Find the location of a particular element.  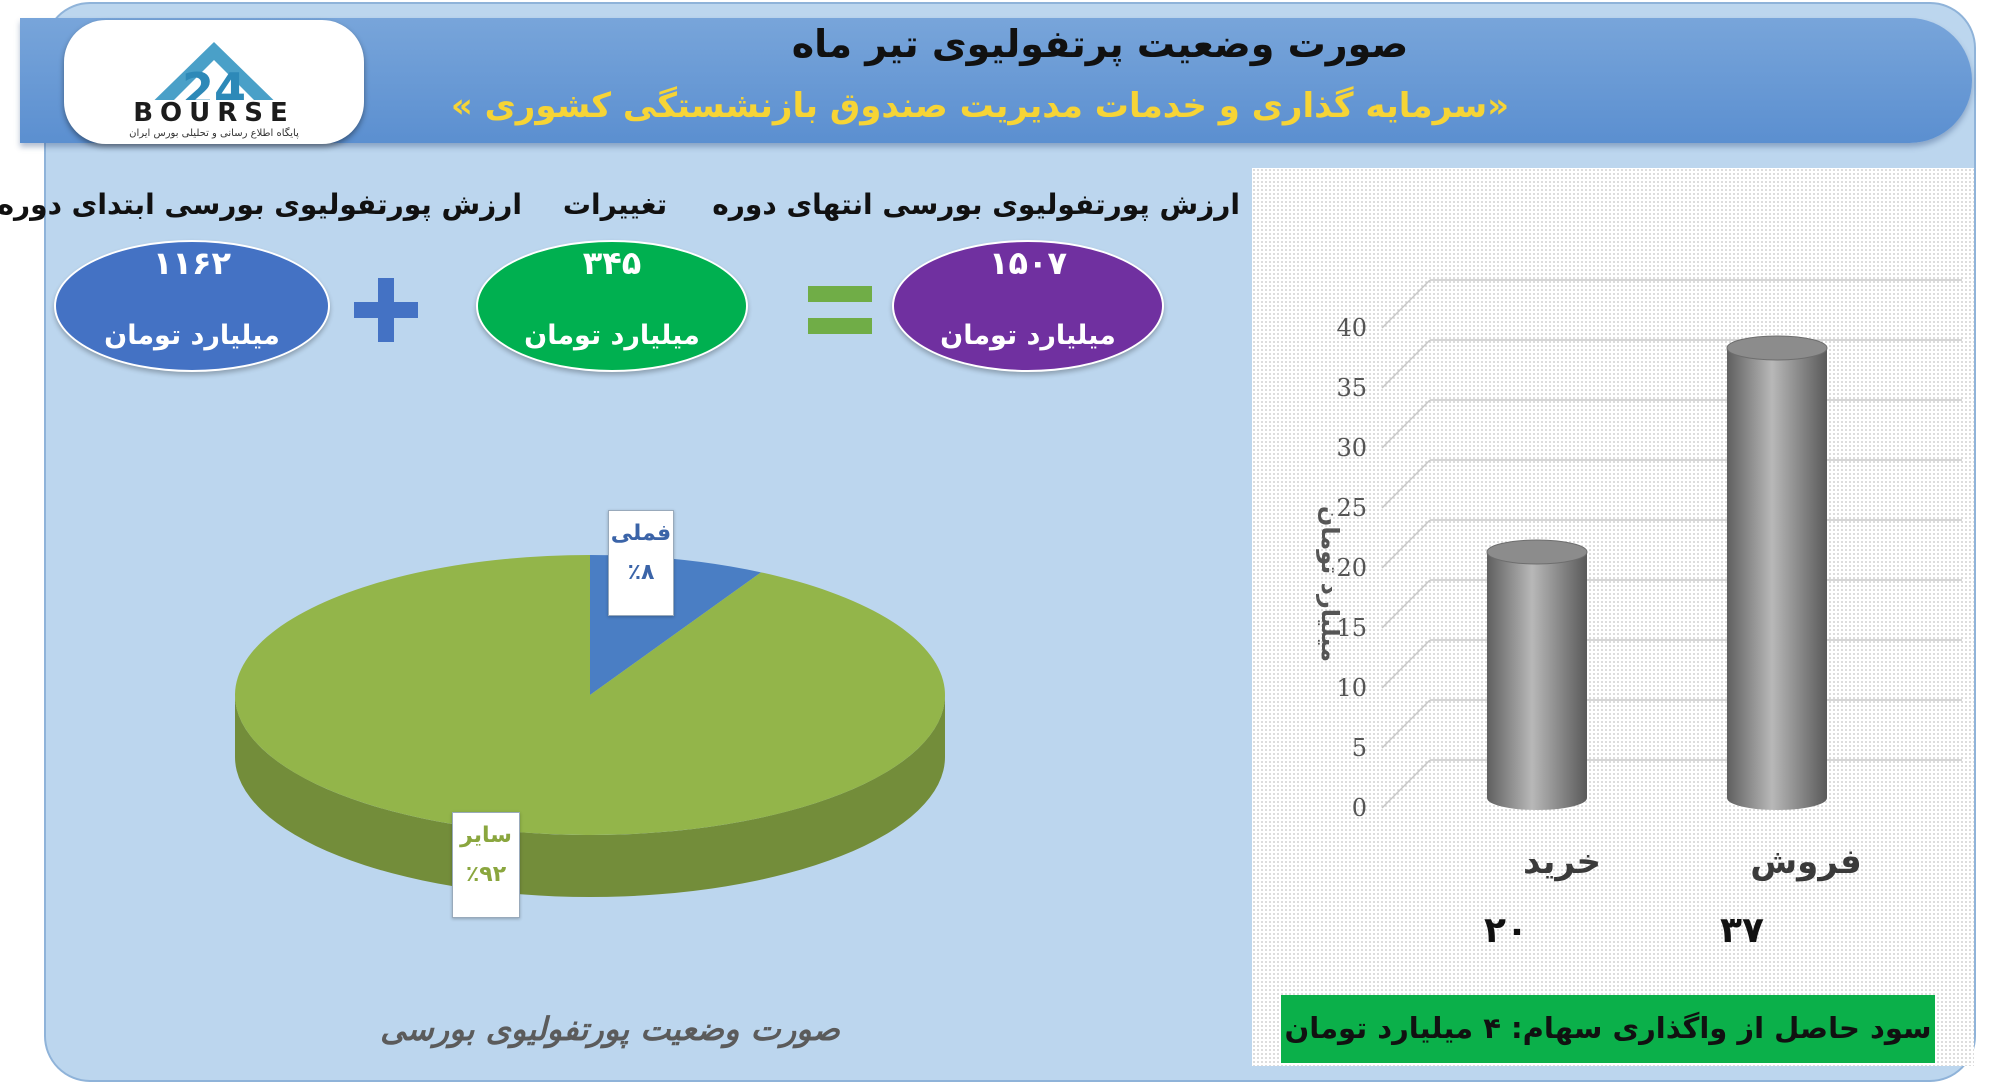

caption-end-period: ارزش پورتفولیوی بورسی انتهای دوره is located at coordinates (976, 204).